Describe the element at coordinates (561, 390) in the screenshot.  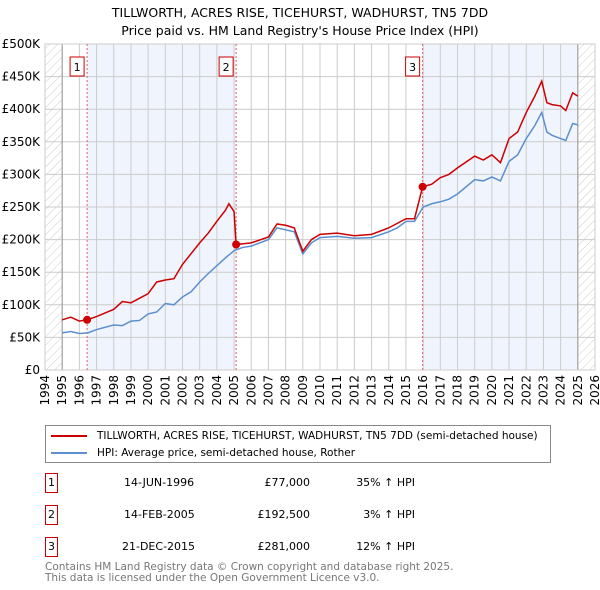
I see `x-tick-label: 2024` at that location.